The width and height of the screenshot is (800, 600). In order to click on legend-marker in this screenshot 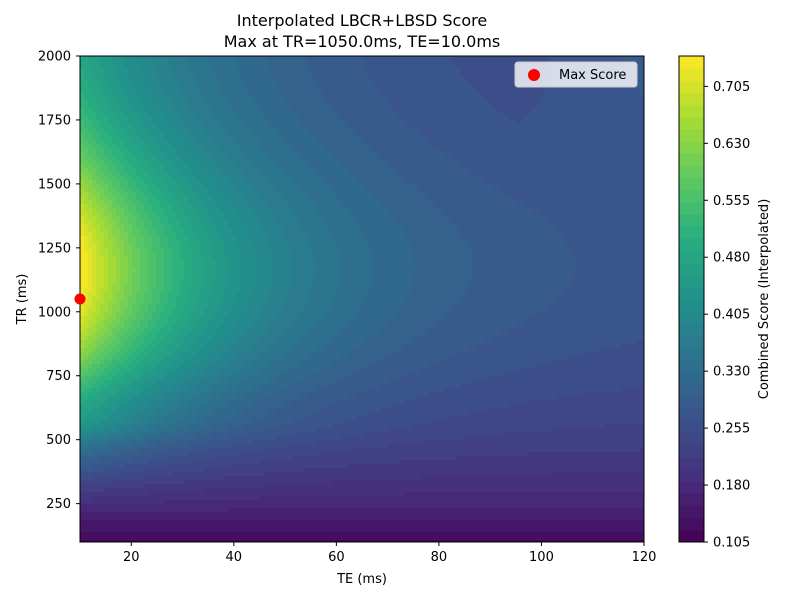, I will do `click(534, 75)`.